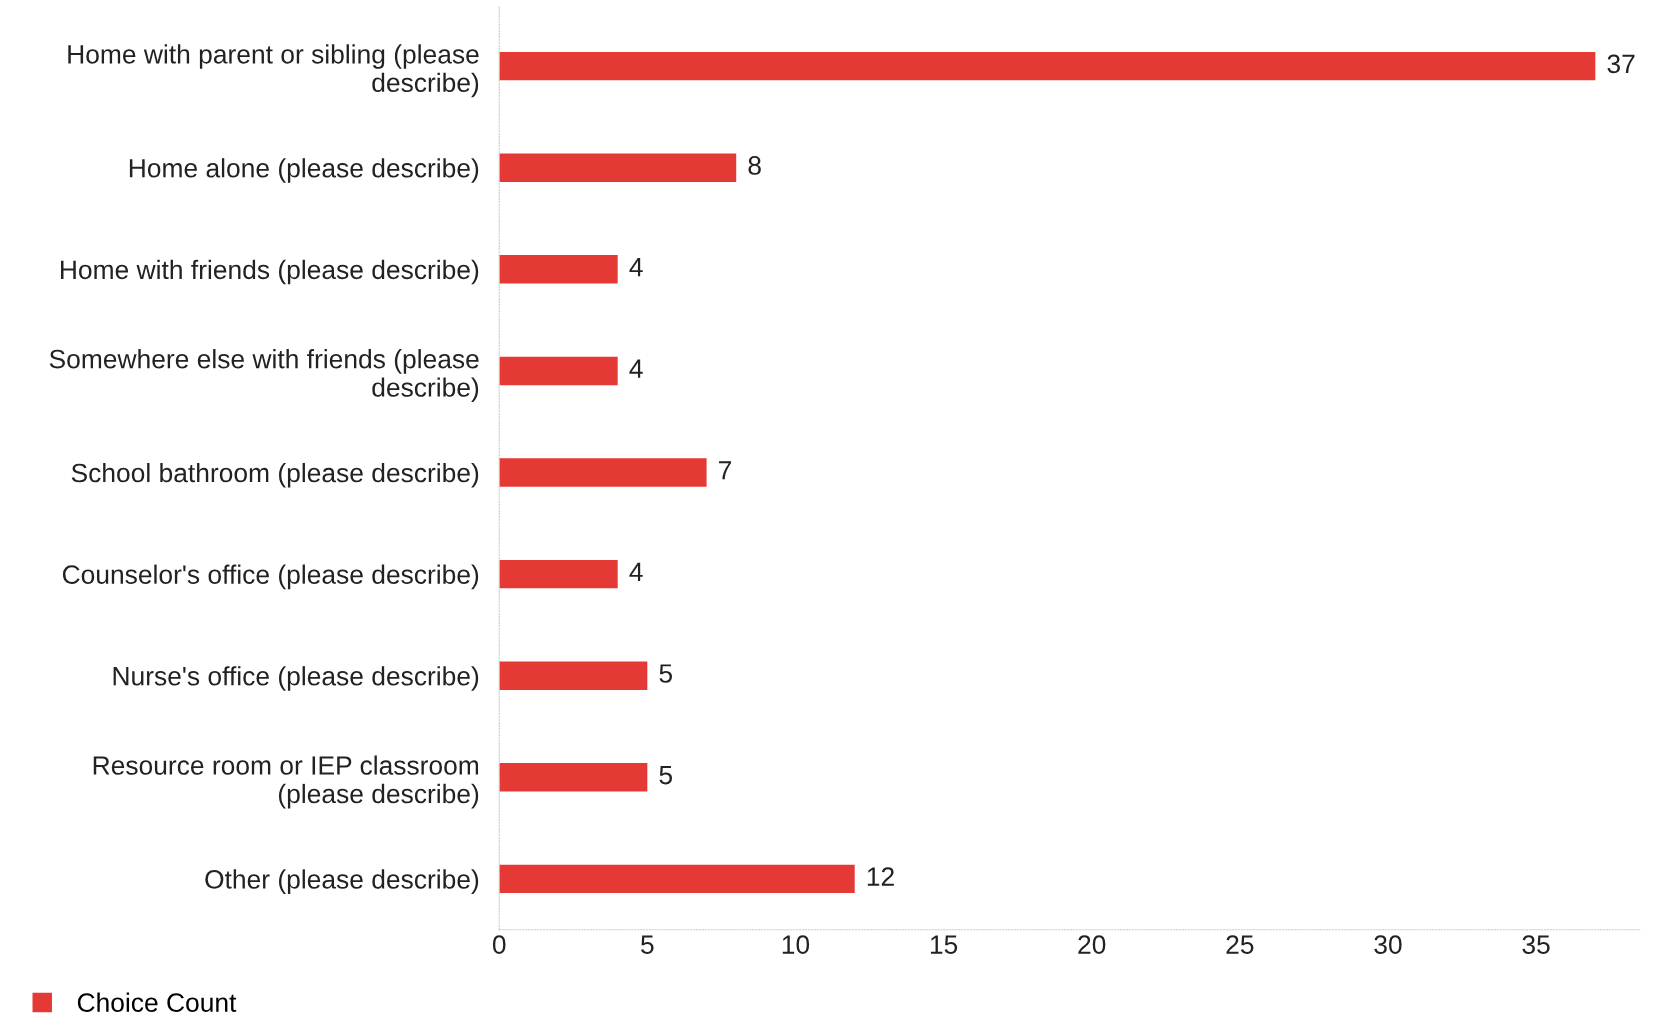 The image size is (1653, 1033). I want to click on x-tick-label: 15, so click(944, 944).